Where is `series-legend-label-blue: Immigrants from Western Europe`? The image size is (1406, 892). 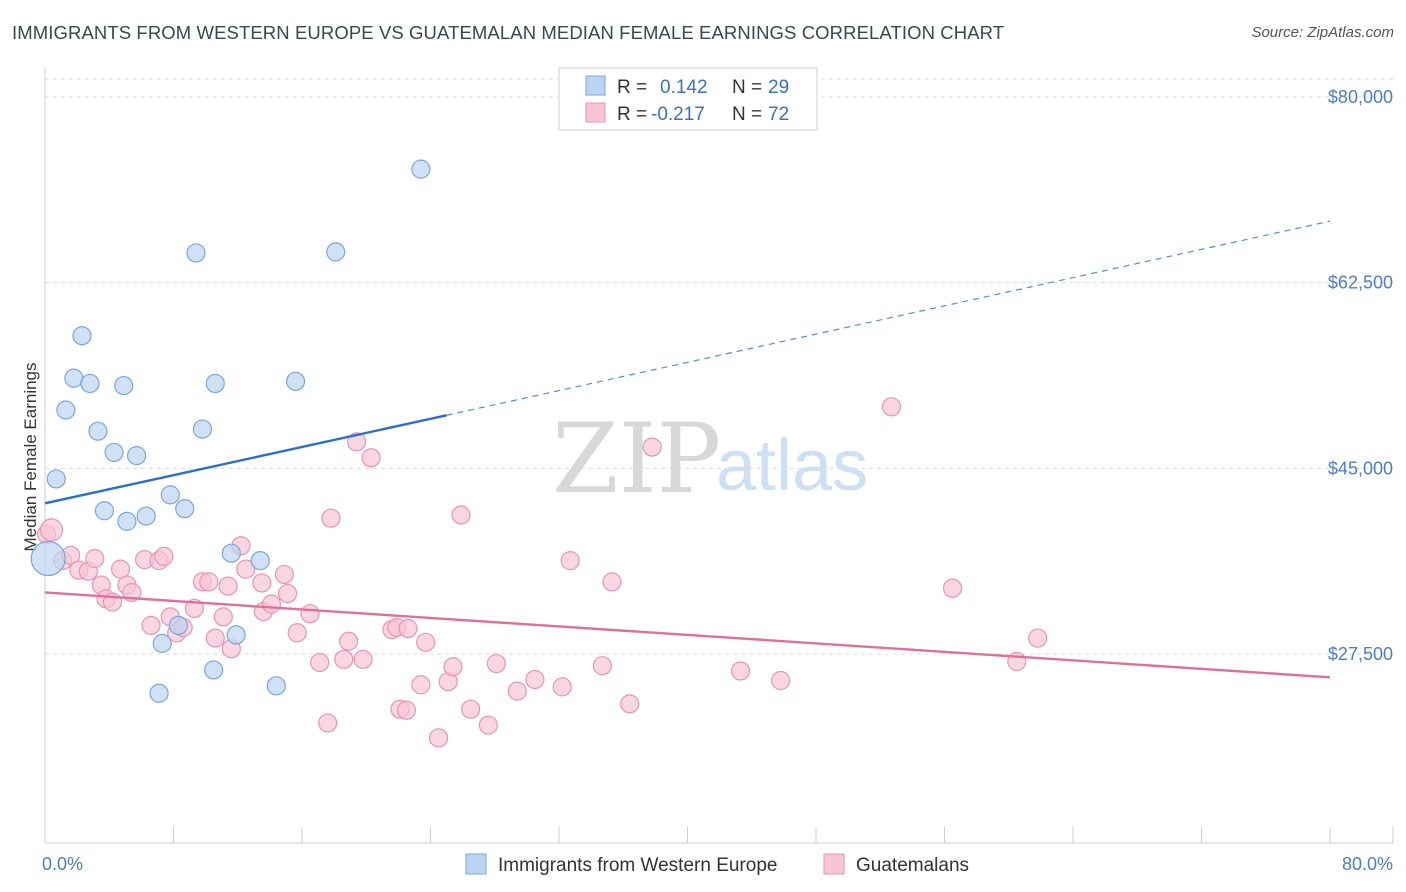 series-legend-label-blue: Immigrants from Western Europe is located at coordinates (637, 865).